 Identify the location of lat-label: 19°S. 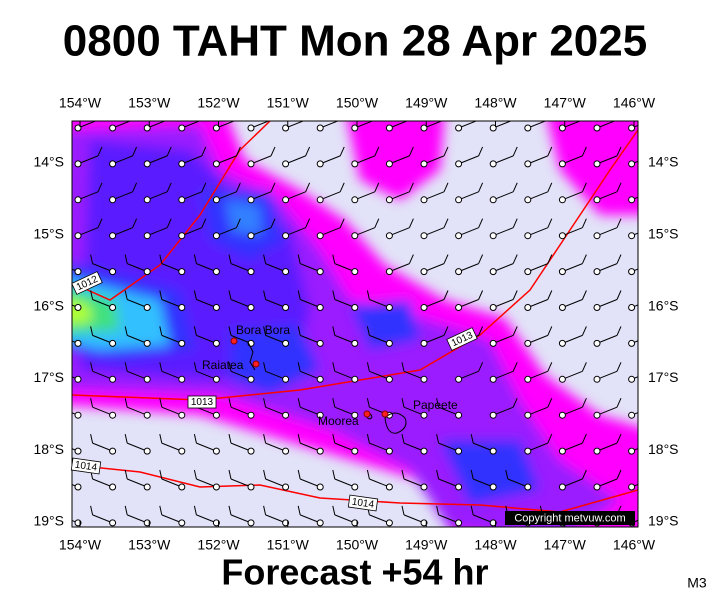
(48, 521).